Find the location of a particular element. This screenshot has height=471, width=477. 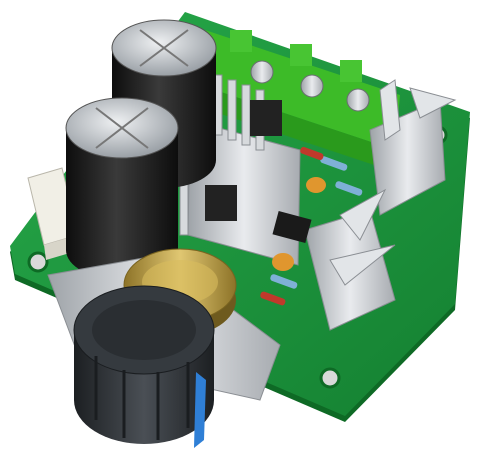

ic-chip is located at coordinates (292, 227).